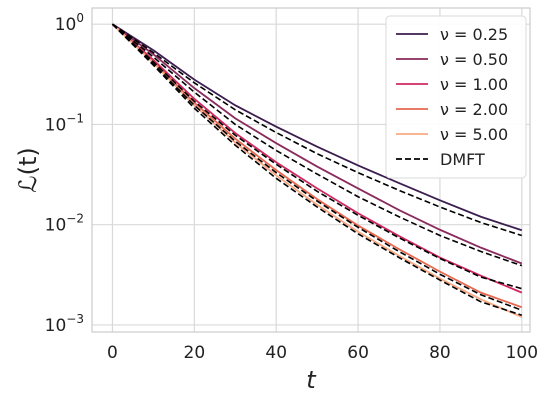 The image size is (540, 402). I want to click on legend-label: ν = 0.50, so click(474, 59).